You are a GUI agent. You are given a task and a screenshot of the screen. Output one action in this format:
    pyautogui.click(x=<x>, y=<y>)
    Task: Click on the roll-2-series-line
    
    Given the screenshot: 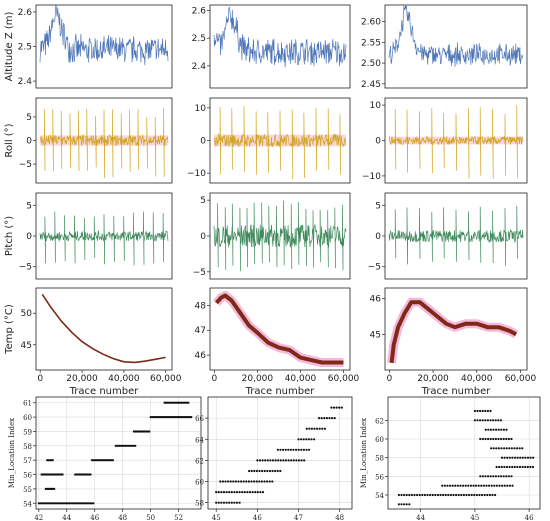 What is the action you would take?
    pyautogui.click(x=280, y=143)
    